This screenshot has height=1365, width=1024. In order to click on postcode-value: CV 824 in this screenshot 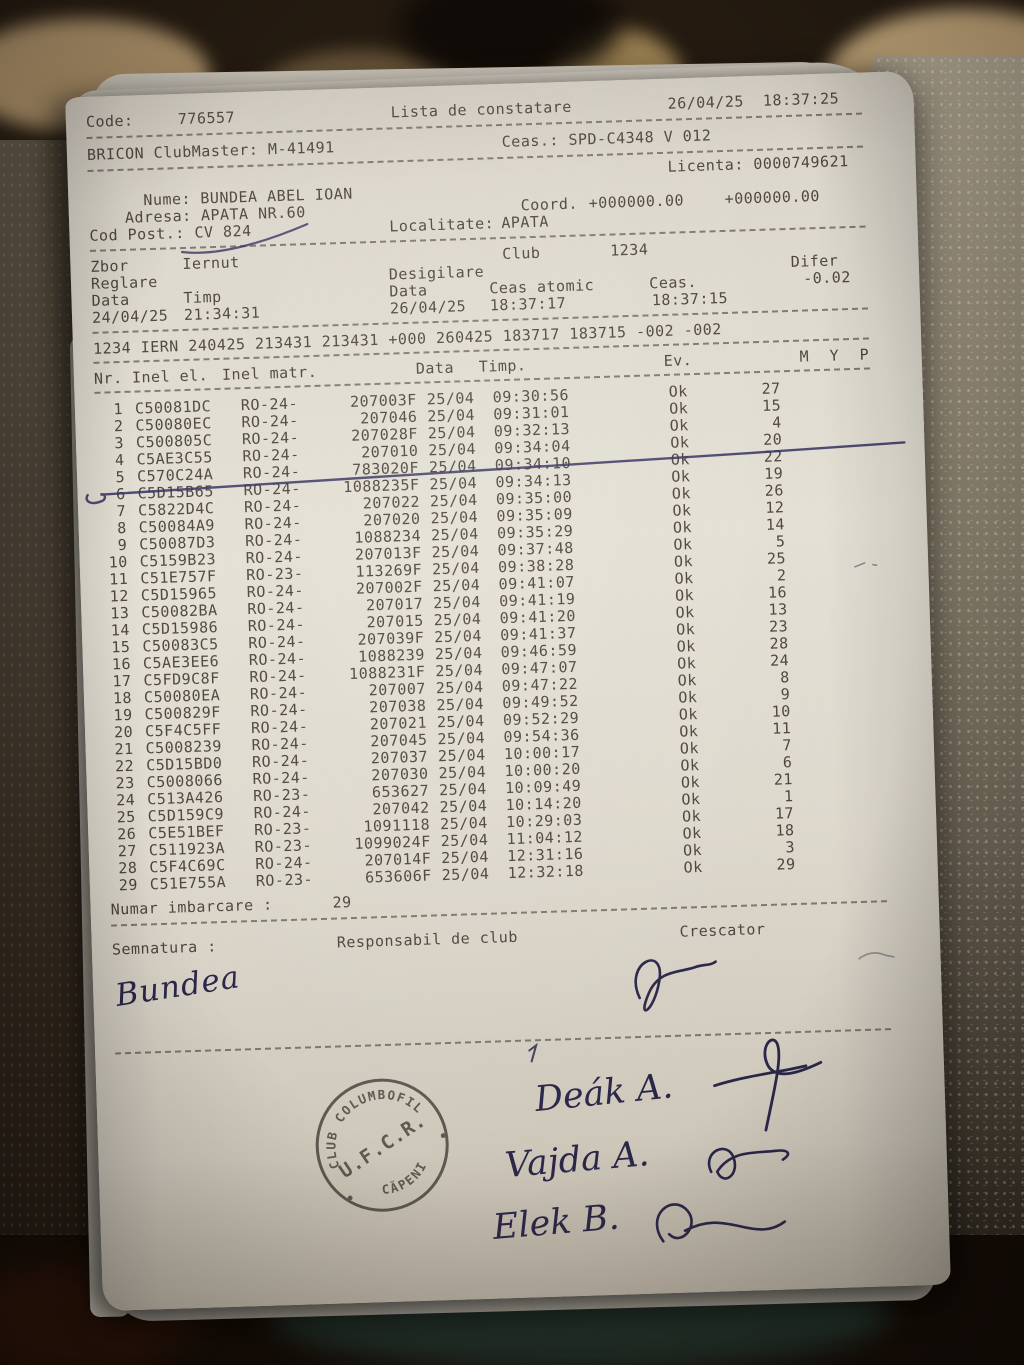, I will do `click(223, 231)`.